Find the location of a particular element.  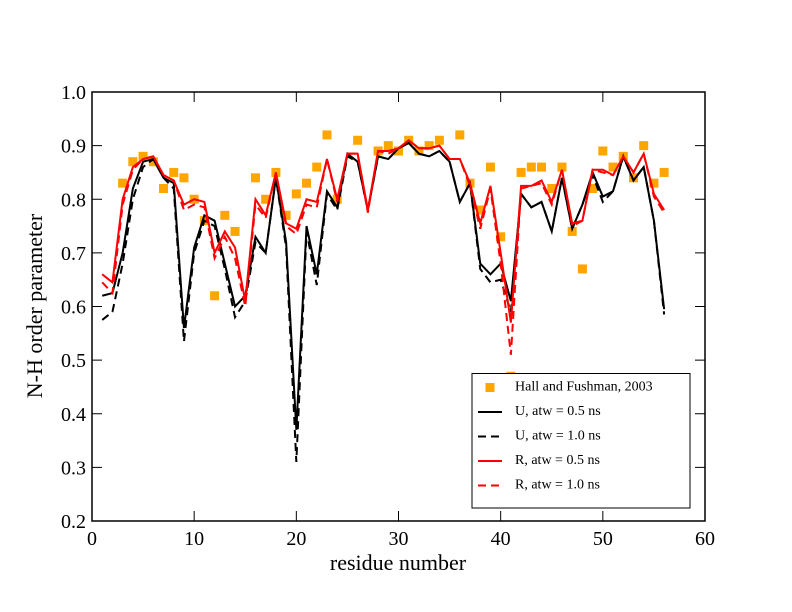

legend-label: R, atw = 1.0 ns is located at coordinates (557, 485).